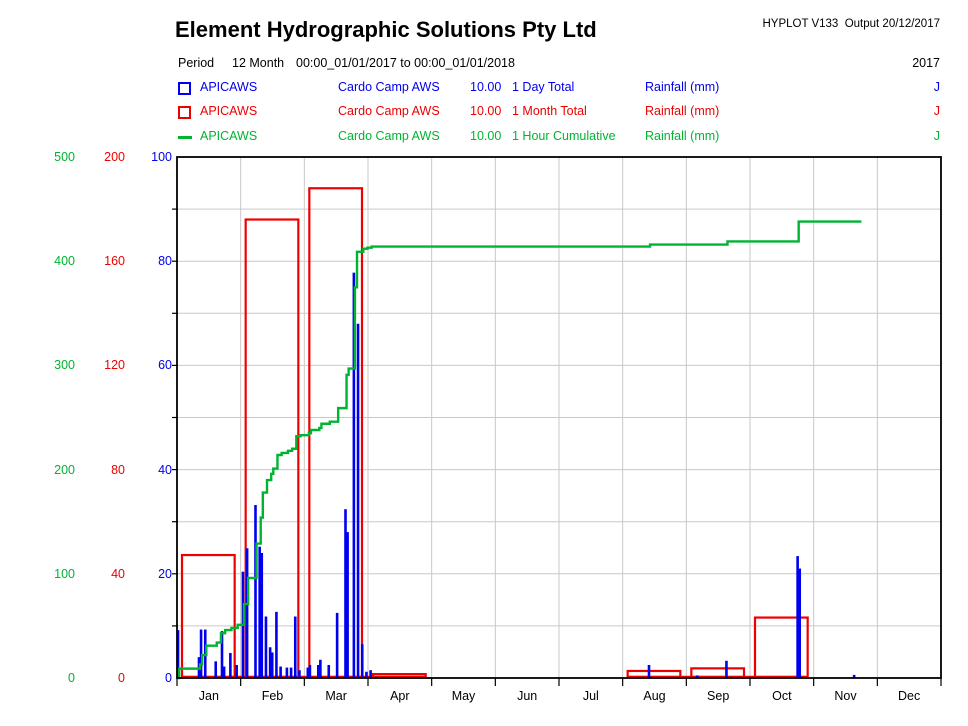  What do you see at coordinates (114, 157) in the screenshot?
I see `red-axis-tick-label: 200` at bounding box center [114, 157].